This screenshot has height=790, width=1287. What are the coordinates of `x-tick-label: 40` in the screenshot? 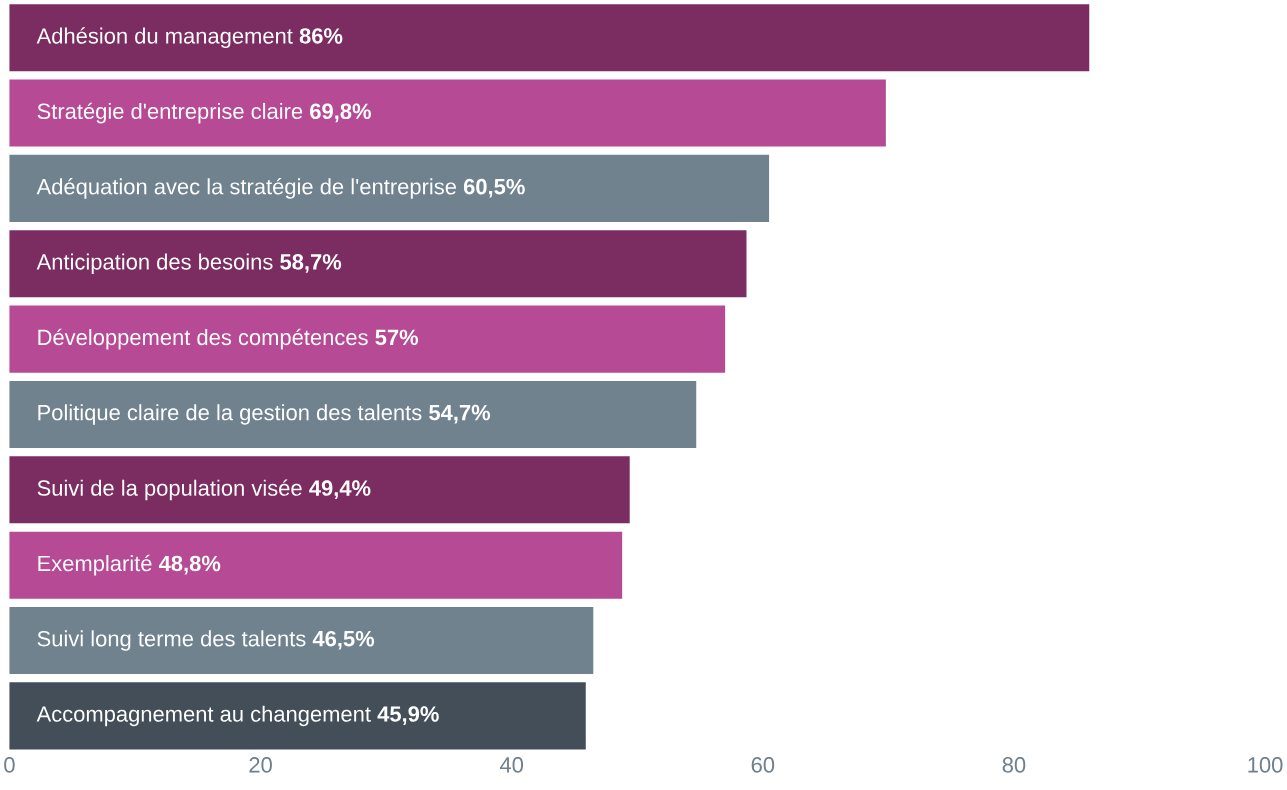 It's located at (511, 765).